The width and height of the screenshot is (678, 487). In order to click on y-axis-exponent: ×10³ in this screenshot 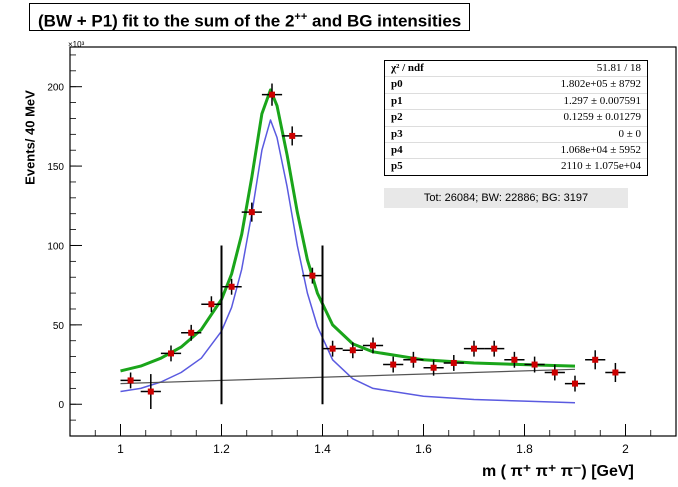, I will do `click(76, 44)`.